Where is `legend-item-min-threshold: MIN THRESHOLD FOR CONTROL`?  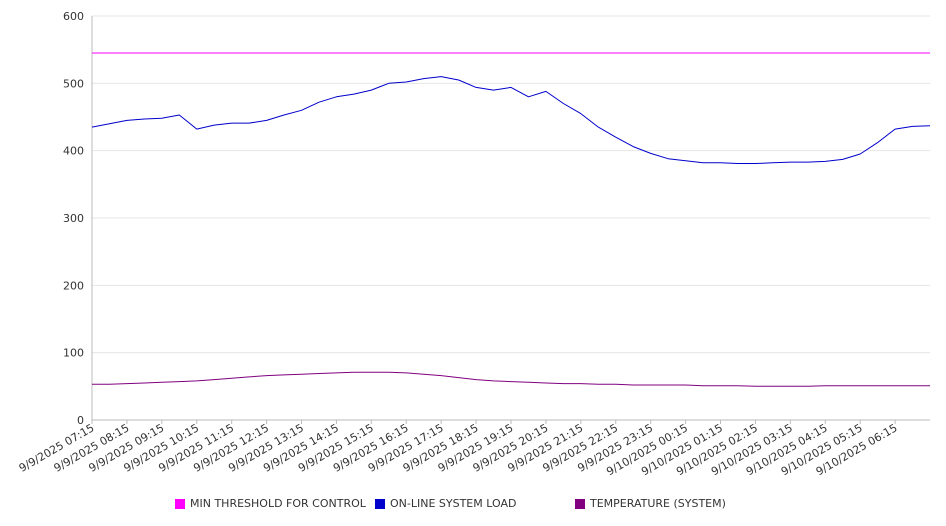 legend-item-min-threshold: MIN THRESHOLD FOR CONTROL is located at coordinates (270, 503).